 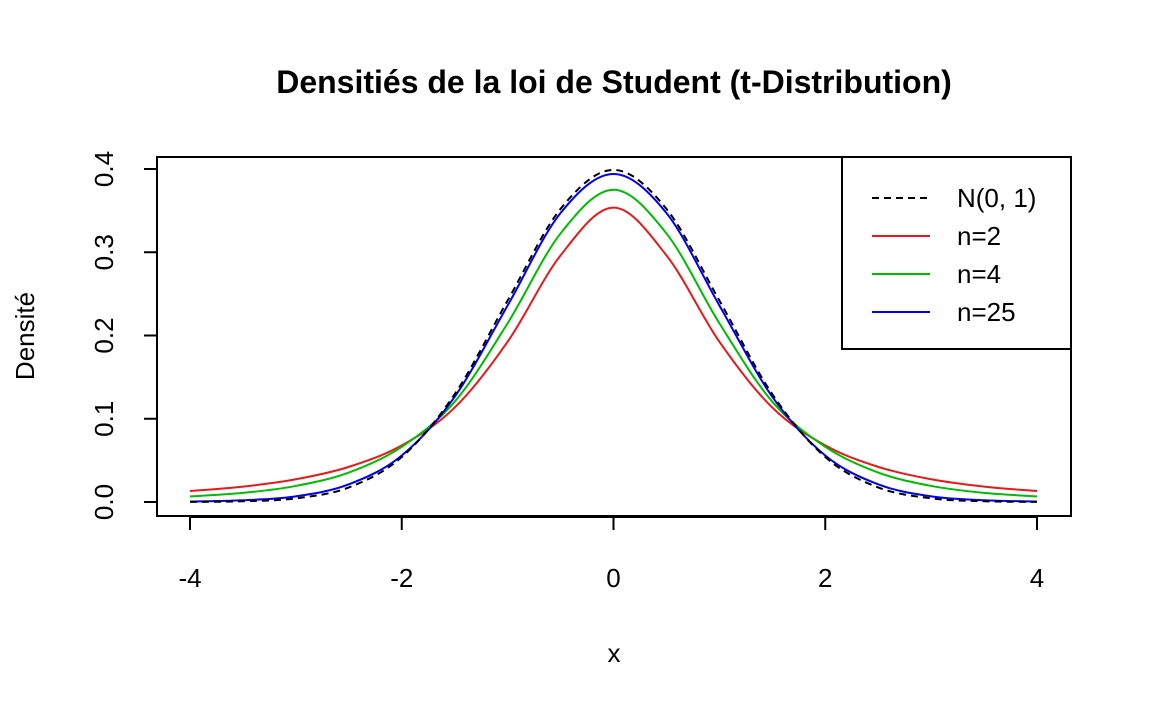 I want to click on x-tick-label: 0, so click(x=613, y=578).